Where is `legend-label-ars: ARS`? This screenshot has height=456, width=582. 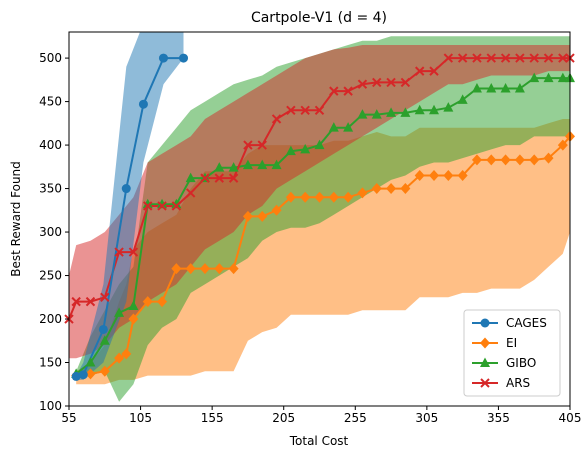 legend-label-ars: ARS is located at coordinates (518, 383).